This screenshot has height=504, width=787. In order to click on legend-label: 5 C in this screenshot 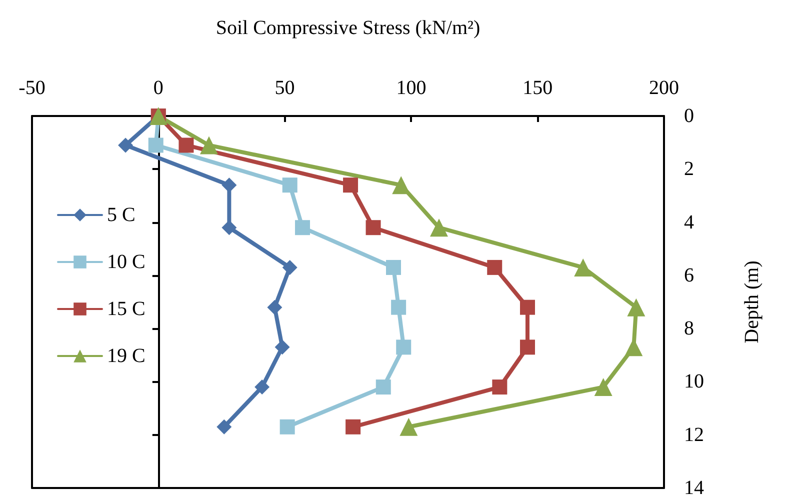, I will do `click(121, 215)`.